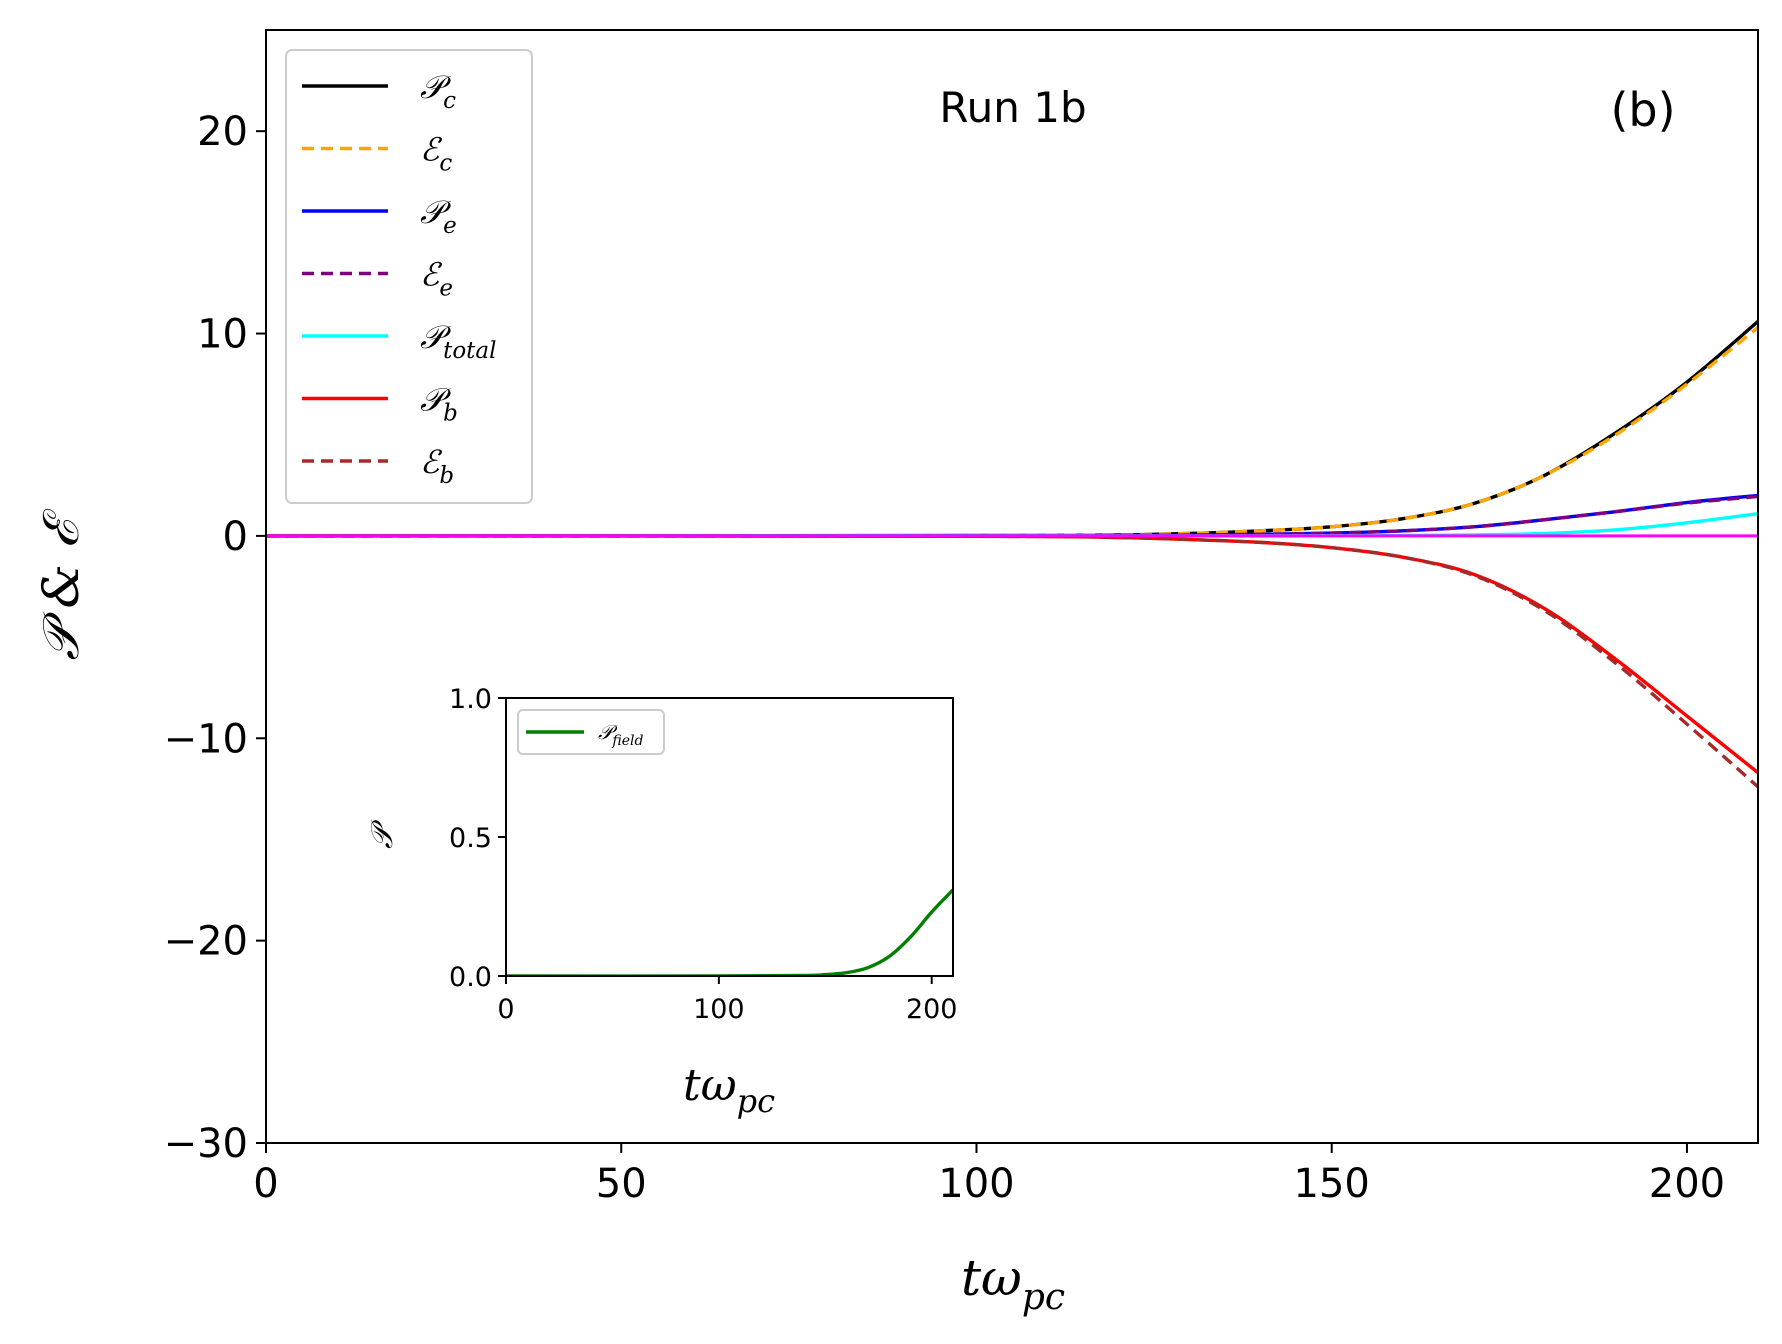 This screenshot has height=1344, width=1782. What do you see at coordinates (206, 739) in the screenshot?
I see `y-tick-label: −10` at bounding box center [206, 739].